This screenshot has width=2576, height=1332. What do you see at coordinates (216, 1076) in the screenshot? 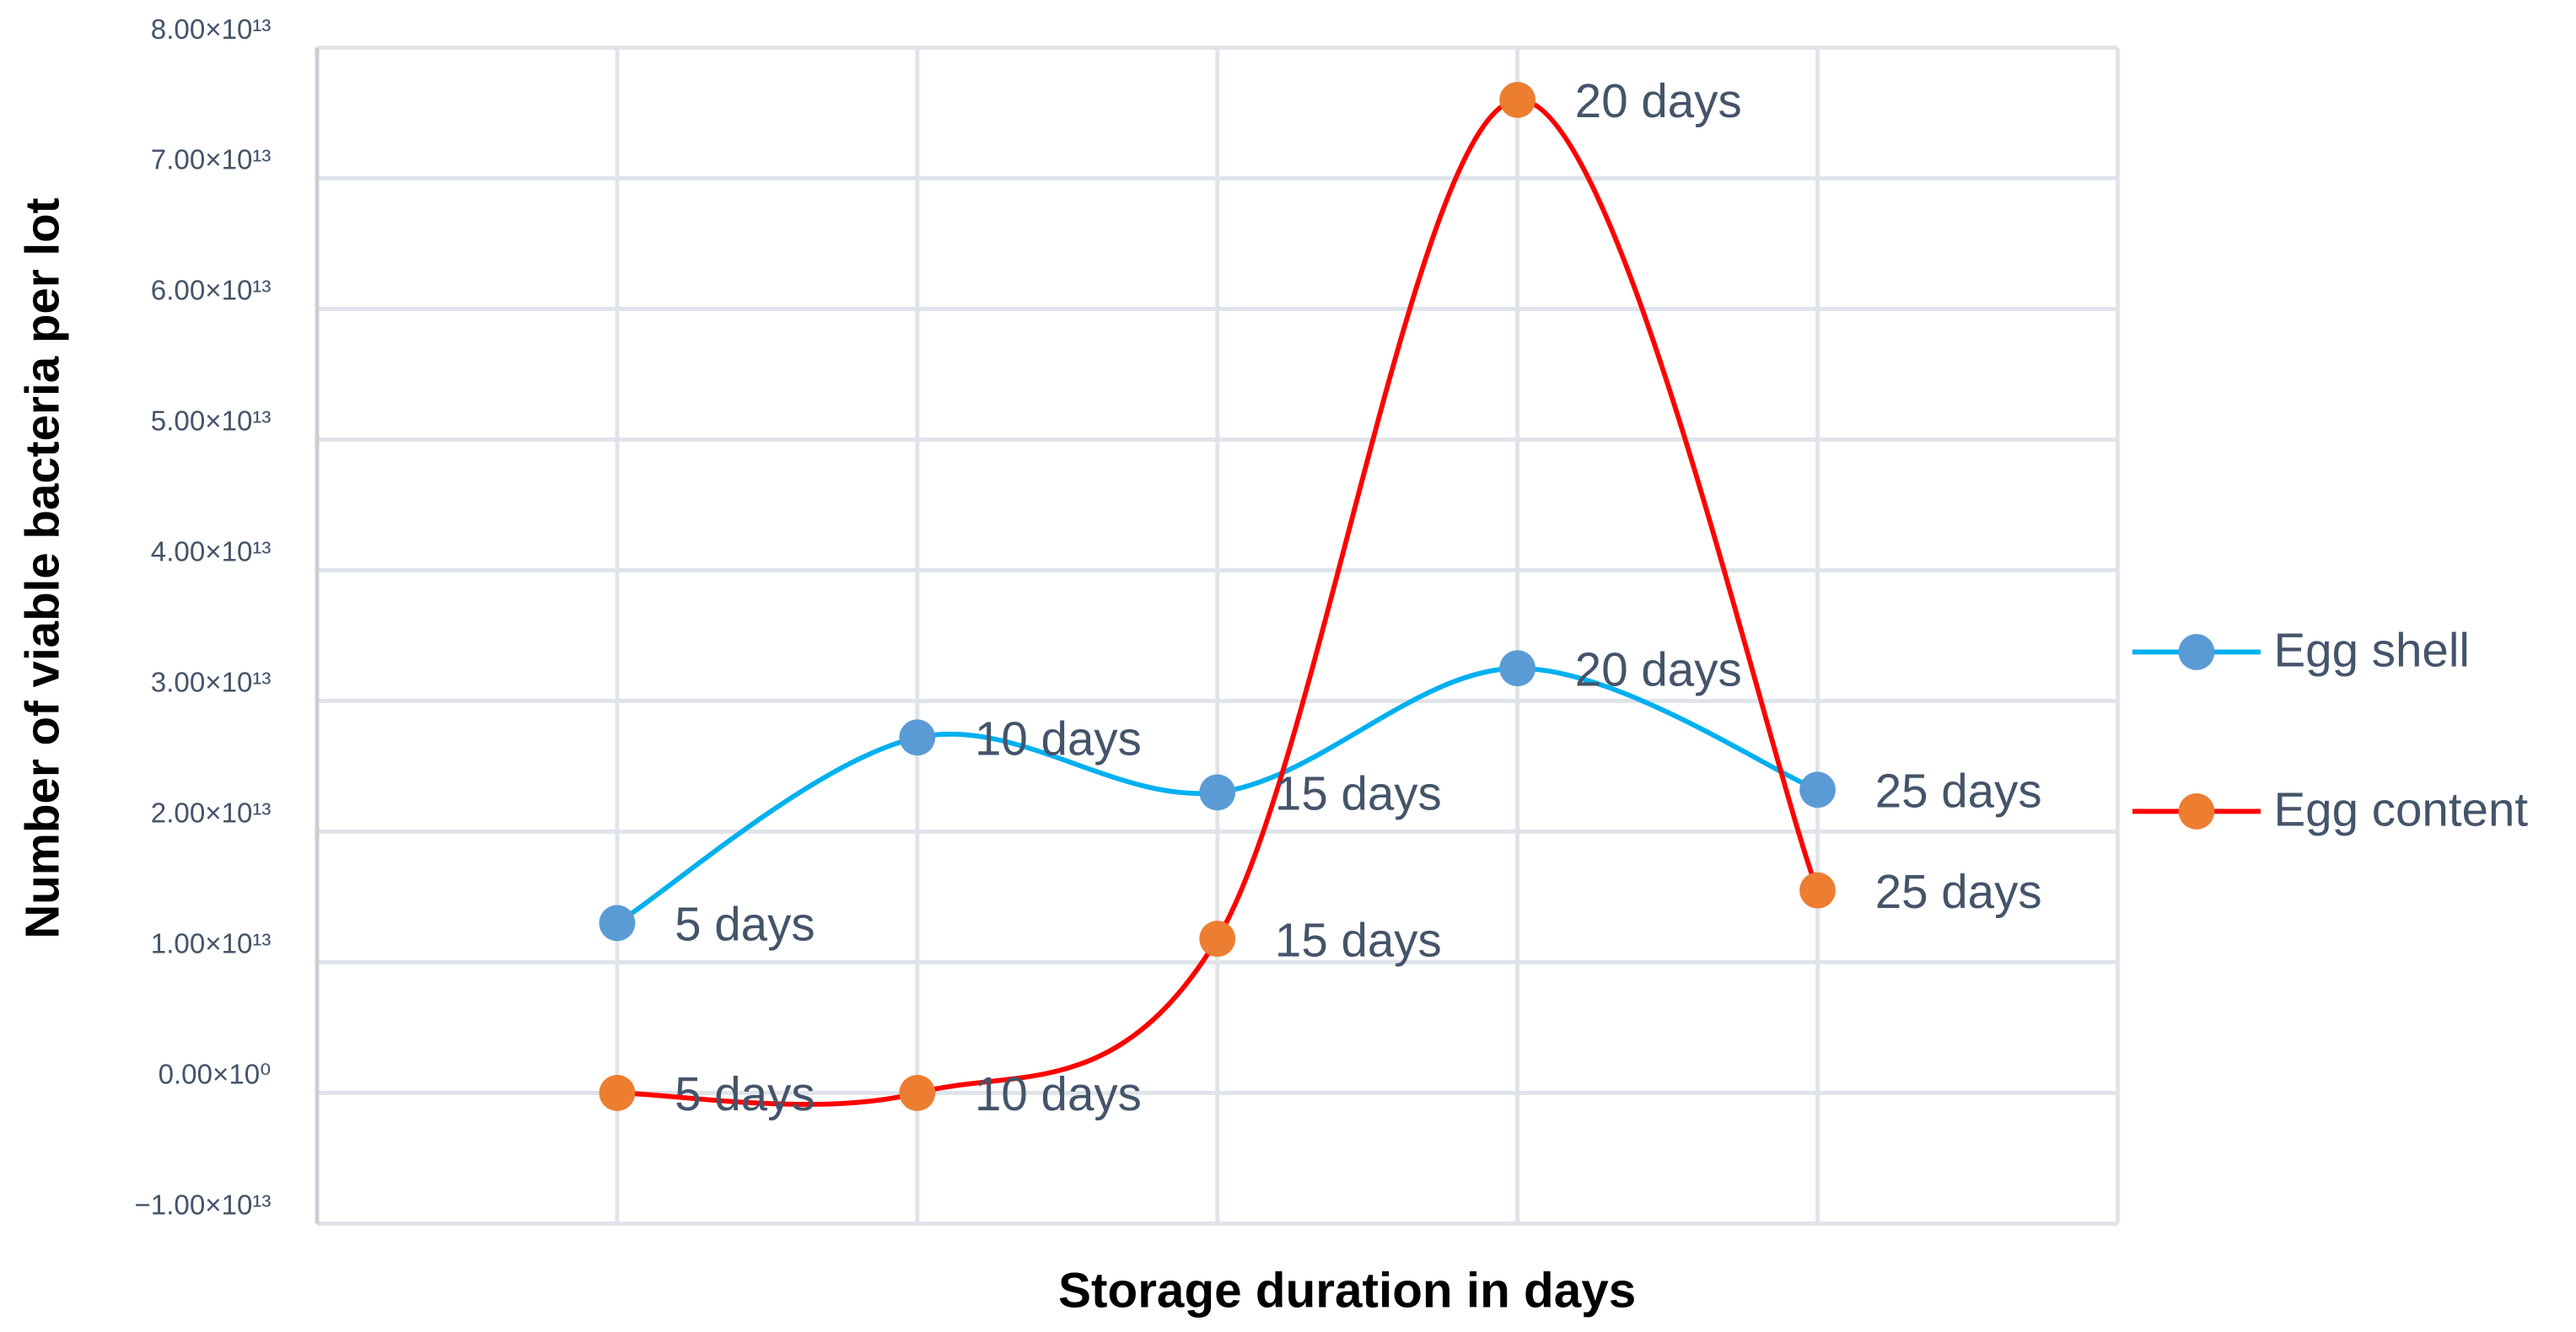
I see `y-tick-label: 0.00×10⁰` at bounding box center [216, 1076].